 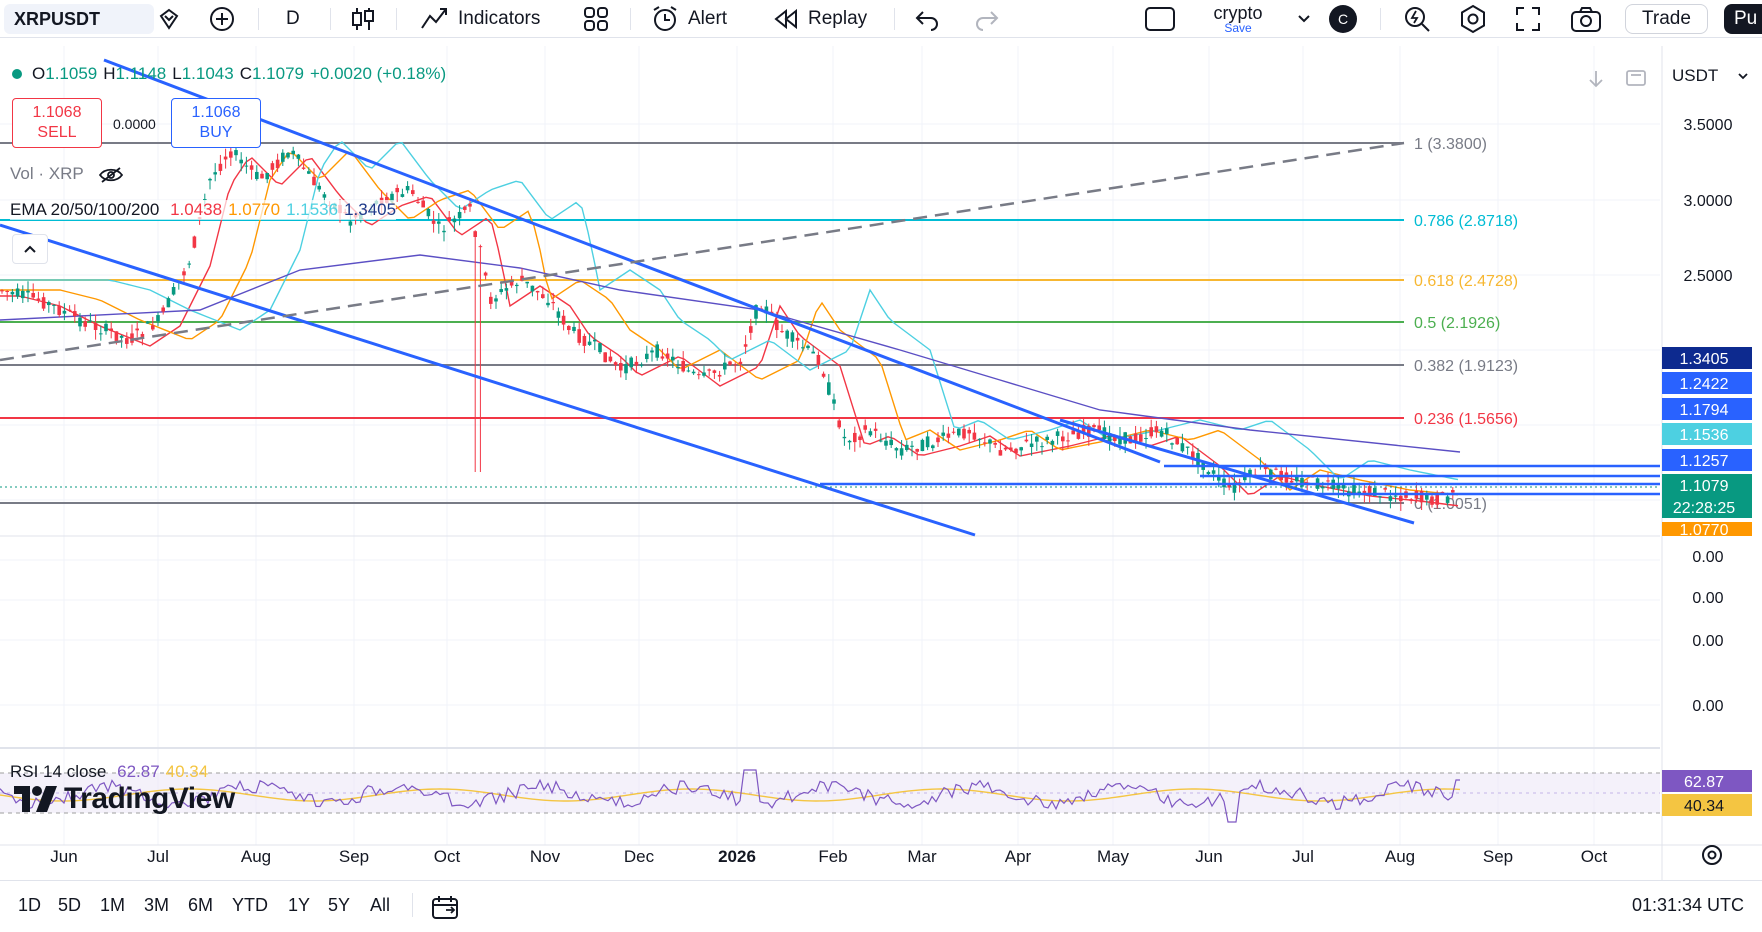 What do you see at coordinates (380, 905) in the screenshot?
I see `range-button-all: All` at bounding box center [380, 905].